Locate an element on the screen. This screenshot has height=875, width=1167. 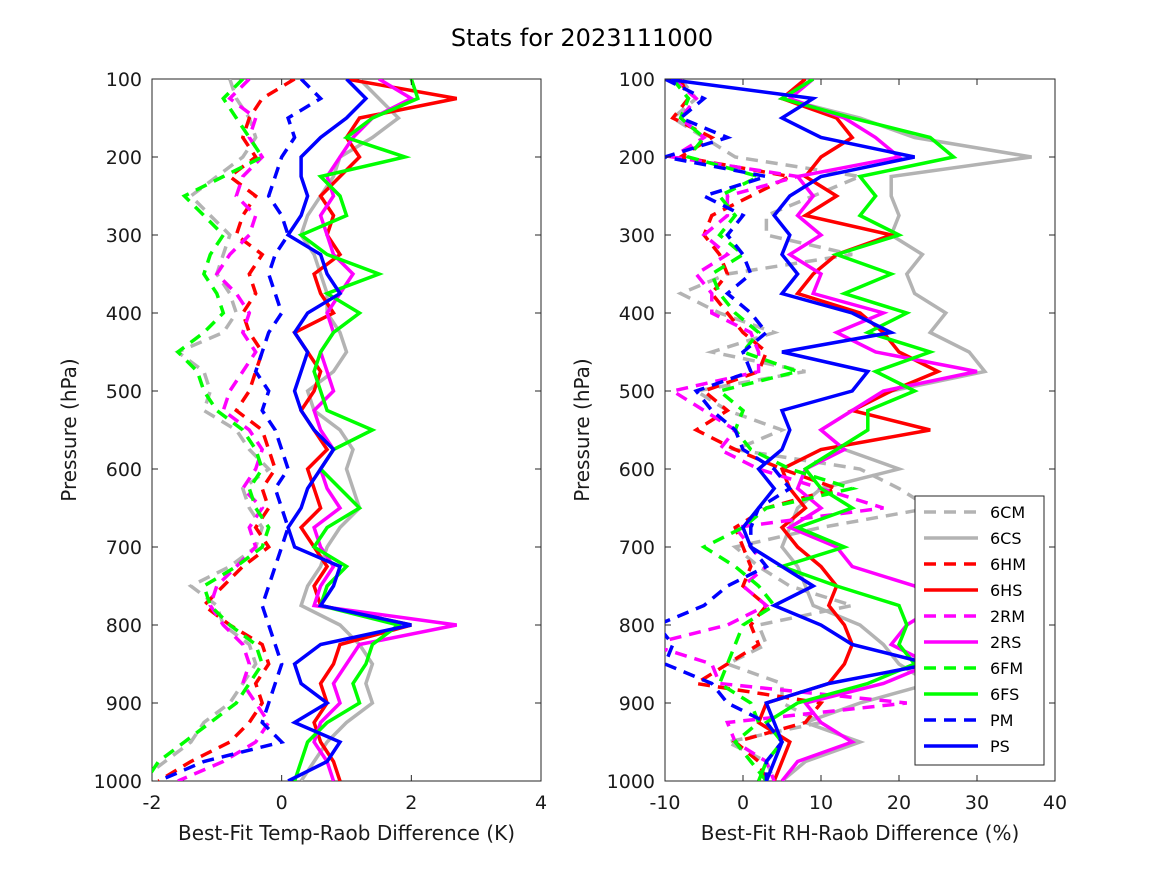
temperature-y-tick-label: 500 is located at coordinates (124, 392).